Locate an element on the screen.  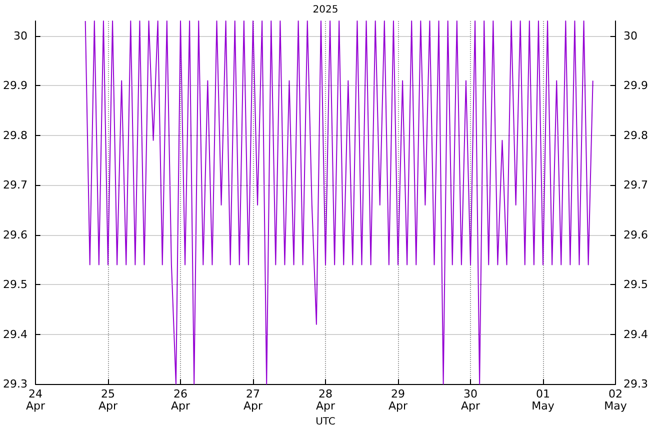
x-tick-label: 29 Apr is located at coordinates (398, 400).